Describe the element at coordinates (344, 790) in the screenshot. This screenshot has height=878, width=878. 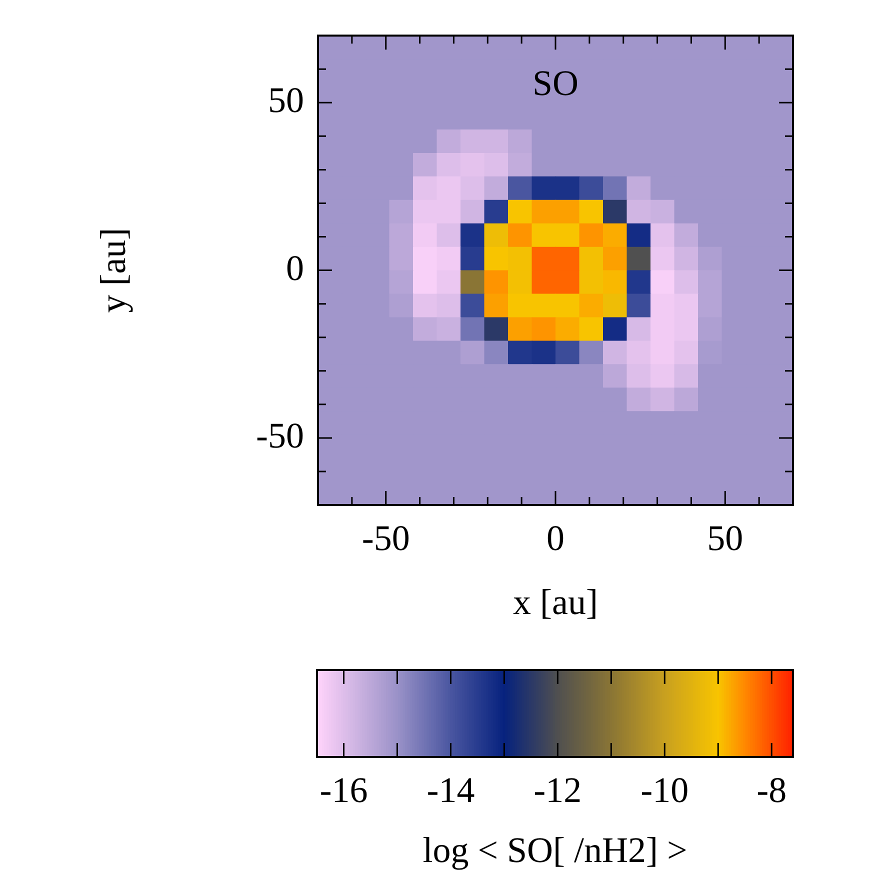
I see `color-bar-label: -16` at that location.